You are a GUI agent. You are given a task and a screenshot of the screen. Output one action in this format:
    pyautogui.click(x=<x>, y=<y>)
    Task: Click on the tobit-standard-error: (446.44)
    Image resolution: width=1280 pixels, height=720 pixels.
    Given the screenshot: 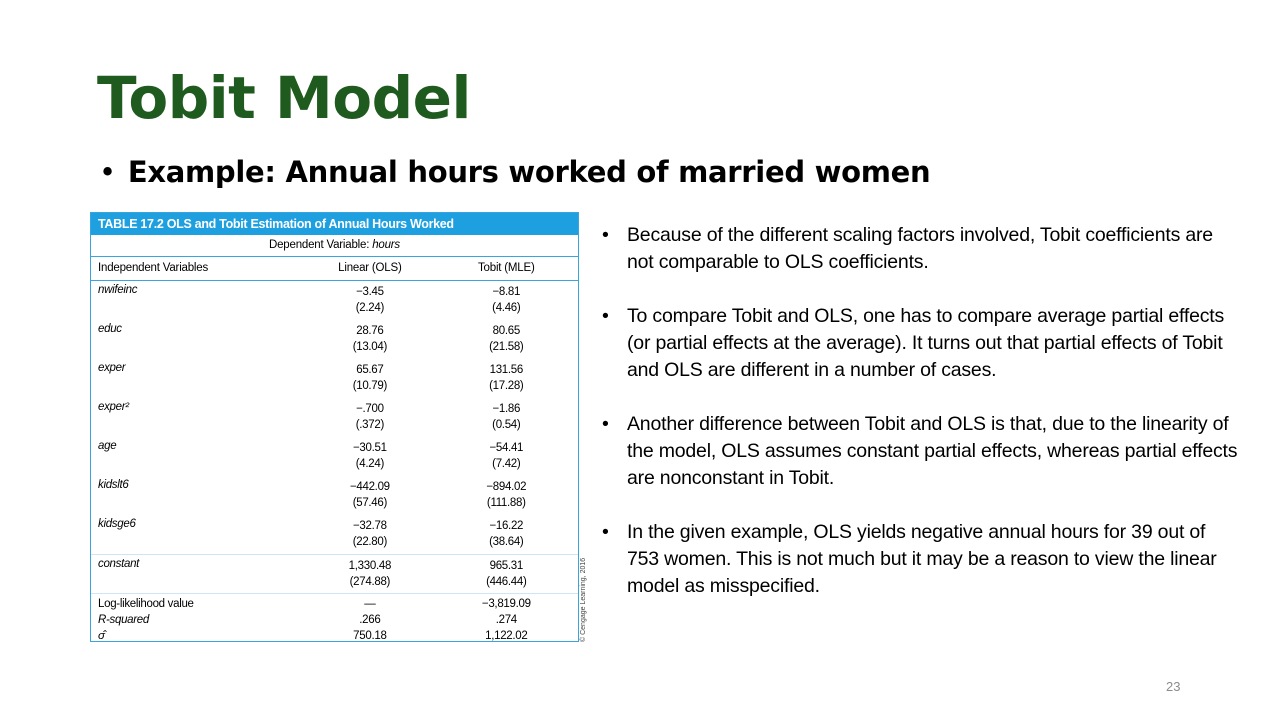 What is the action you would take?
    pyautogui.click(x=506, y=582)
    